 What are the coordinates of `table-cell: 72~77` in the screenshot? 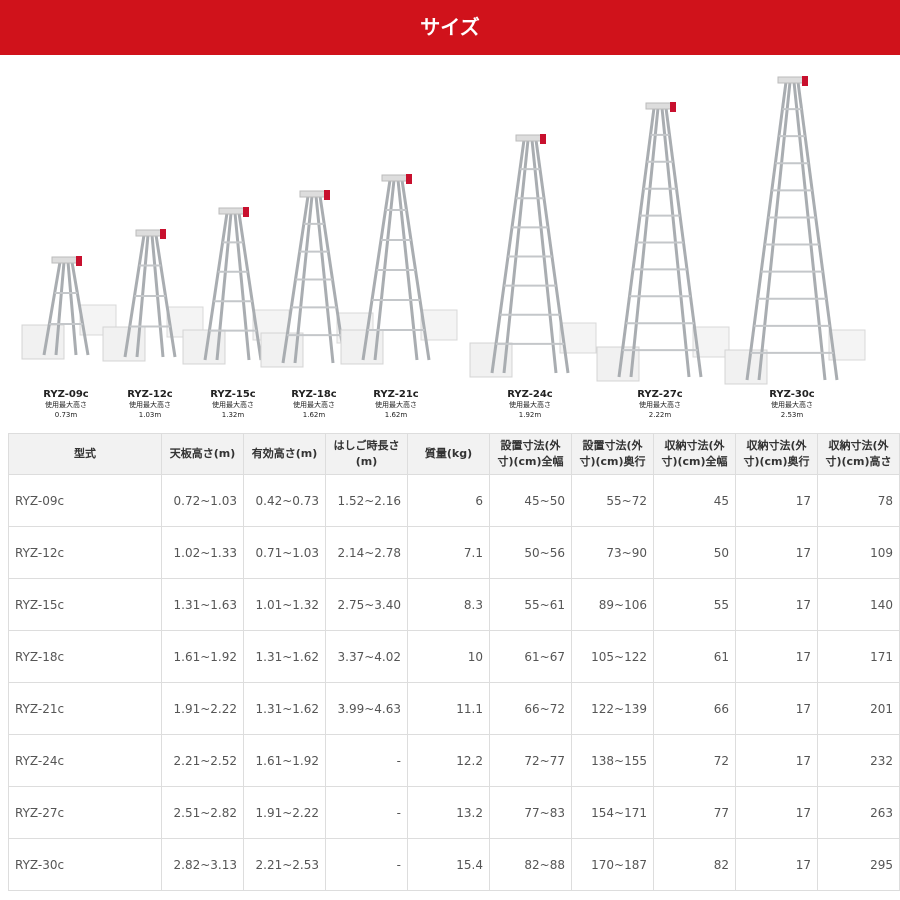 It's located at (530, 760).